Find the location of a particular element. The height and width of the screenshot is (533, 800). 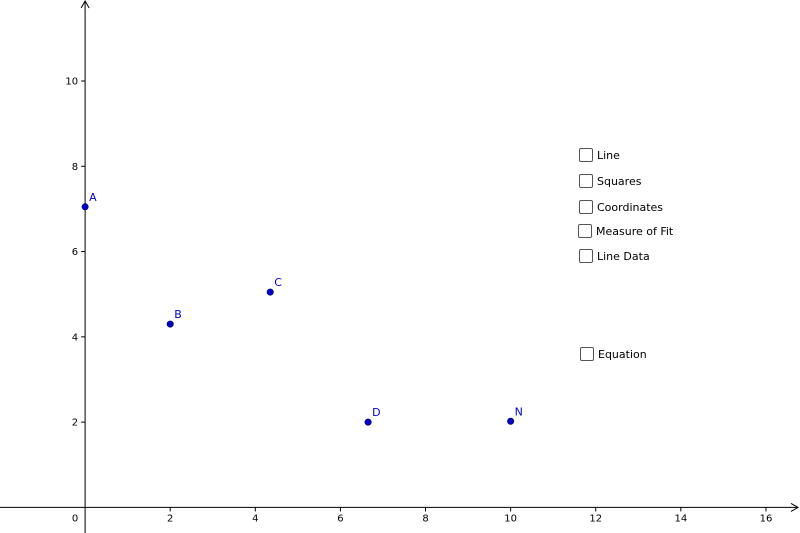

line-data-checkbox-label: Line Data is located at coordinates (623, 256).